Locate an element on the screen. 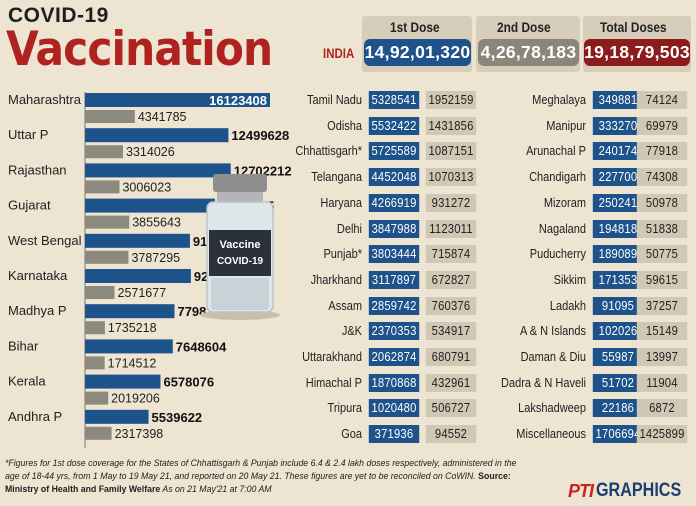  table-state-daman-diu: Daman & Diu is located at coordinates (553, 357).